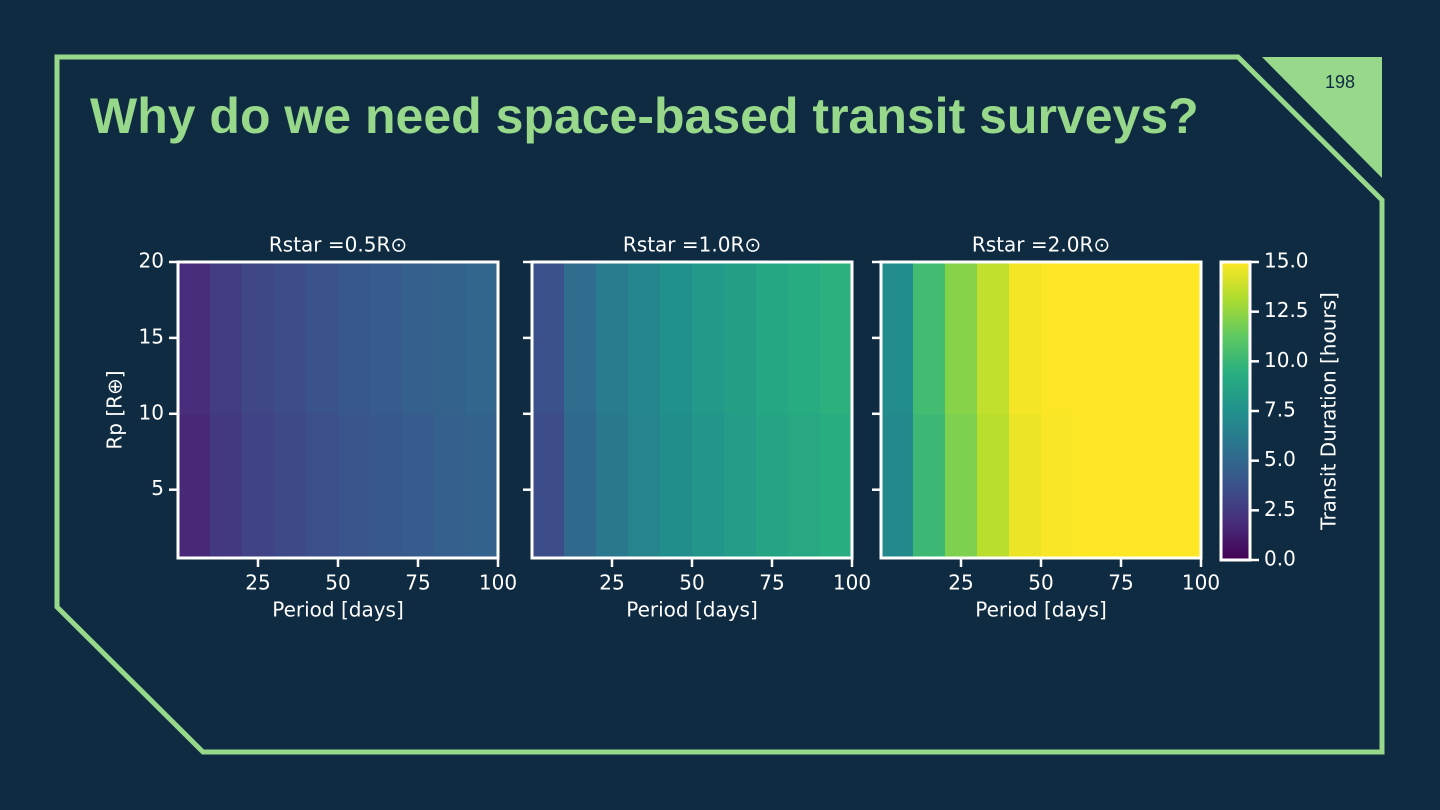  I want to click on colorbar-tick-label: 12.5, so click(1286, 310).